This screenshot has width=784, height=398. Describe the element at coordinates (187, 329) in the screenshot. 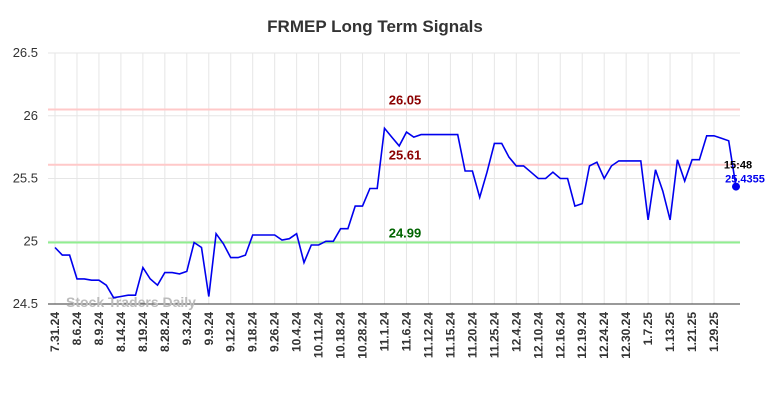

I see `x-tick-label: 9.3.24` at that location.